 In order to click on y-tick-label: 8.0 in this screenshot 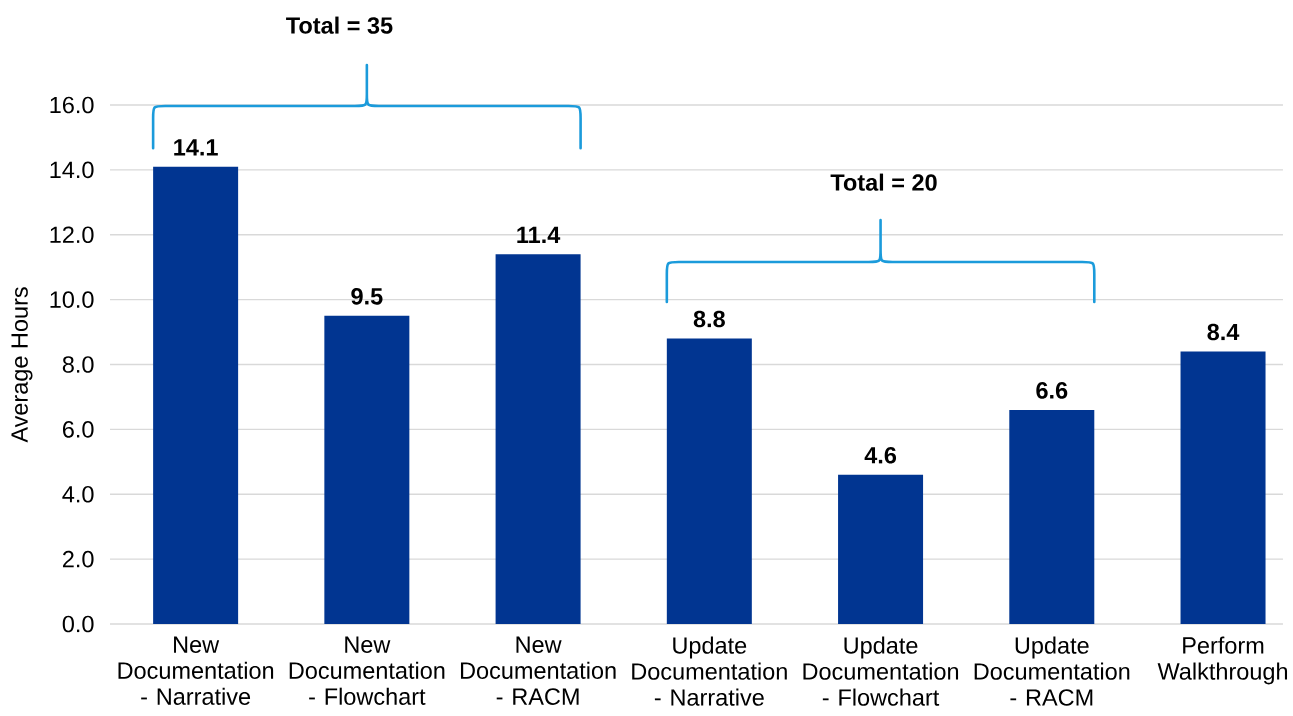, I will do `click(78, 364)`.